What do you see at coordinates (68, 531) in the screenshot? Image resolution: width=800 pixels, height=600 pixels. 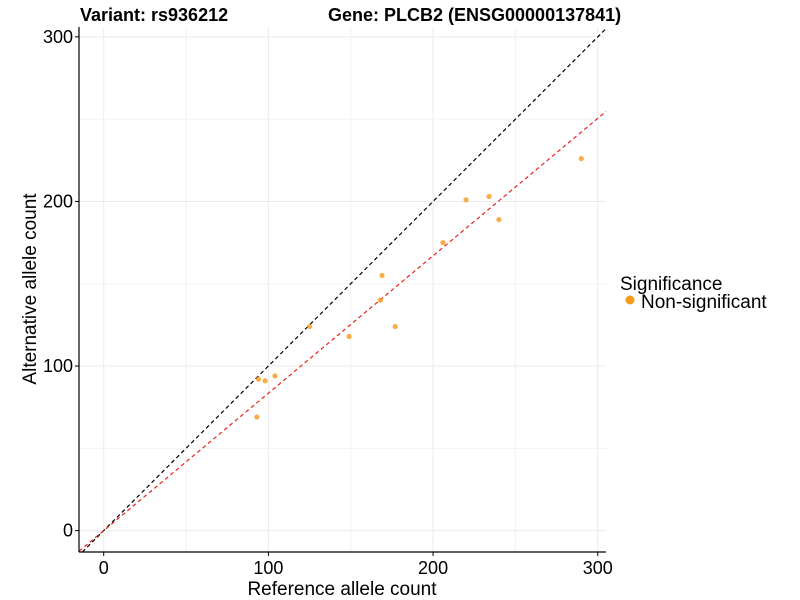 I see `y-tick-label: 0` at bounding box center [68, 531].